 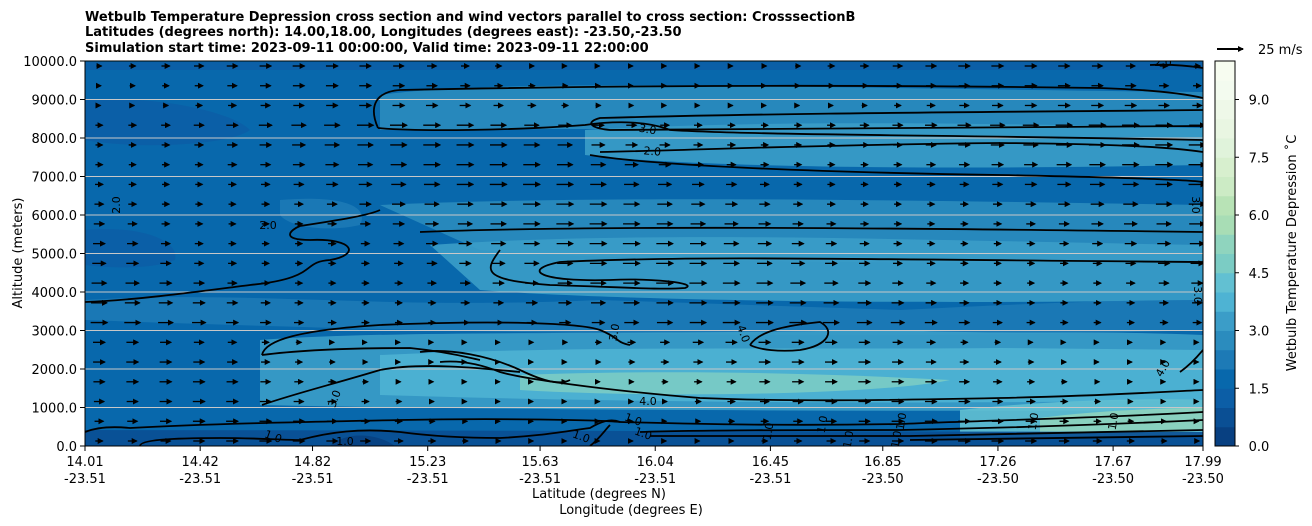 I want to click on x-tick-label-lat: 17.26, so click(x=997, y=462).